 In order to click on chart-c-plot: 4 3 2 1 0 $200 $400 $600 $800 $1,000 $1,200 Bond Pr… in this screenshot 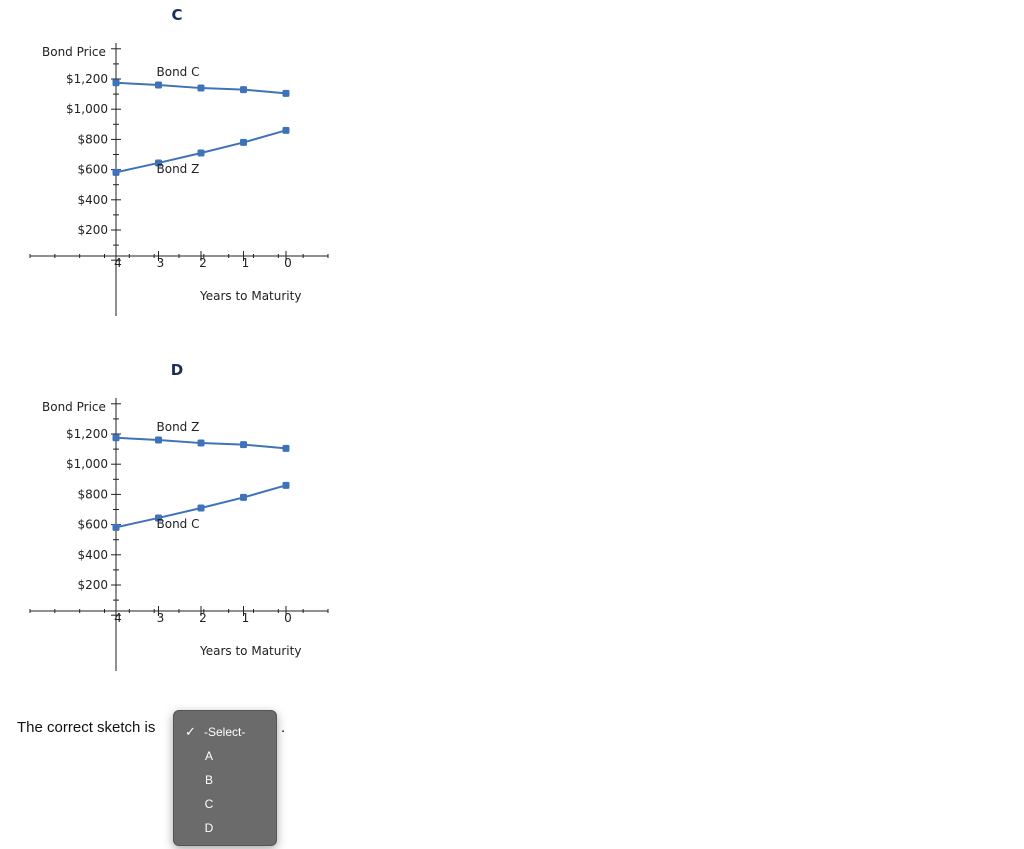, I will do `click(179, 179)`.